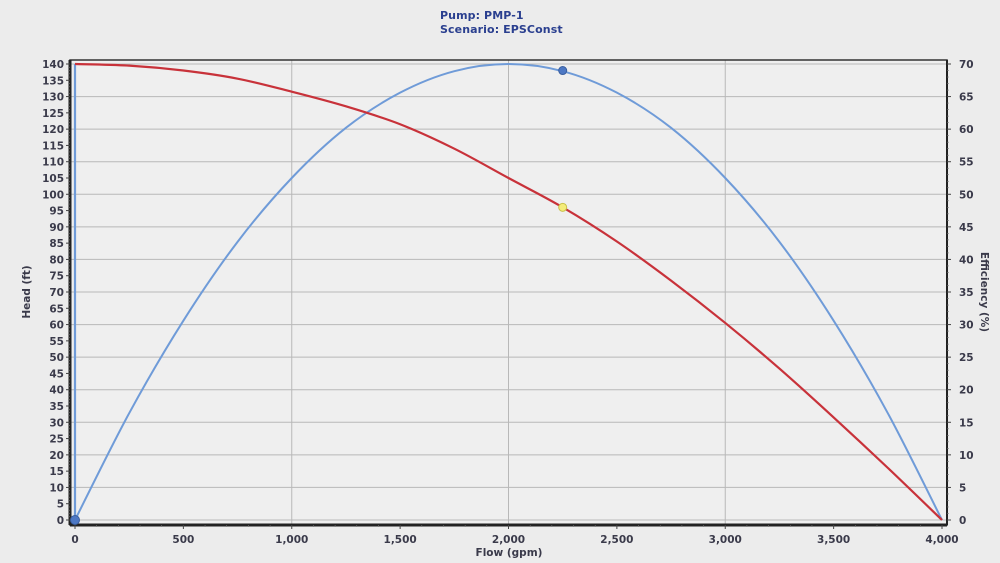 The width and height of the screenshot is (1000, 563). I want to click on y-tick-label: 120, so click(53, 130).